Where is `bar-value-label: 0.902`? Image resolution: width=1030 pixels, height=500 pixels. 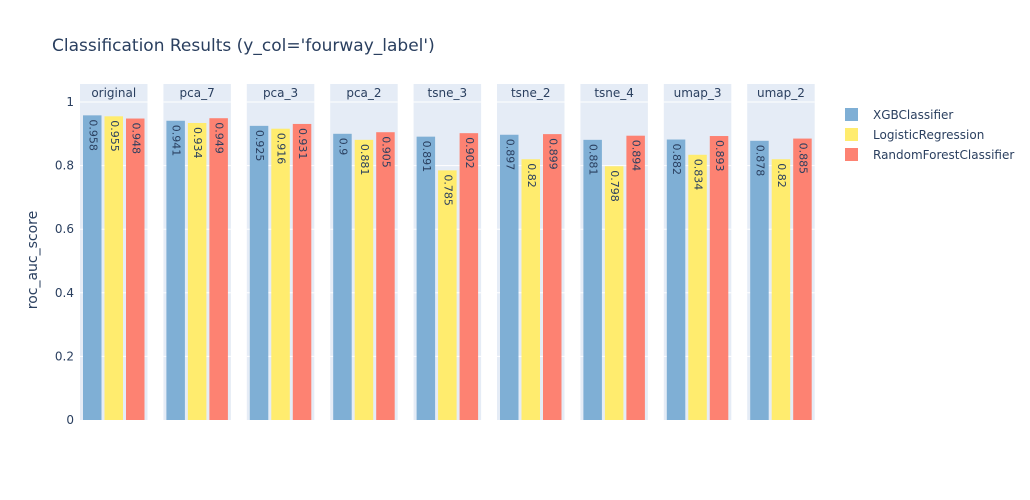 bar-value-label: 0.902 is located at coordinates (469, 153).